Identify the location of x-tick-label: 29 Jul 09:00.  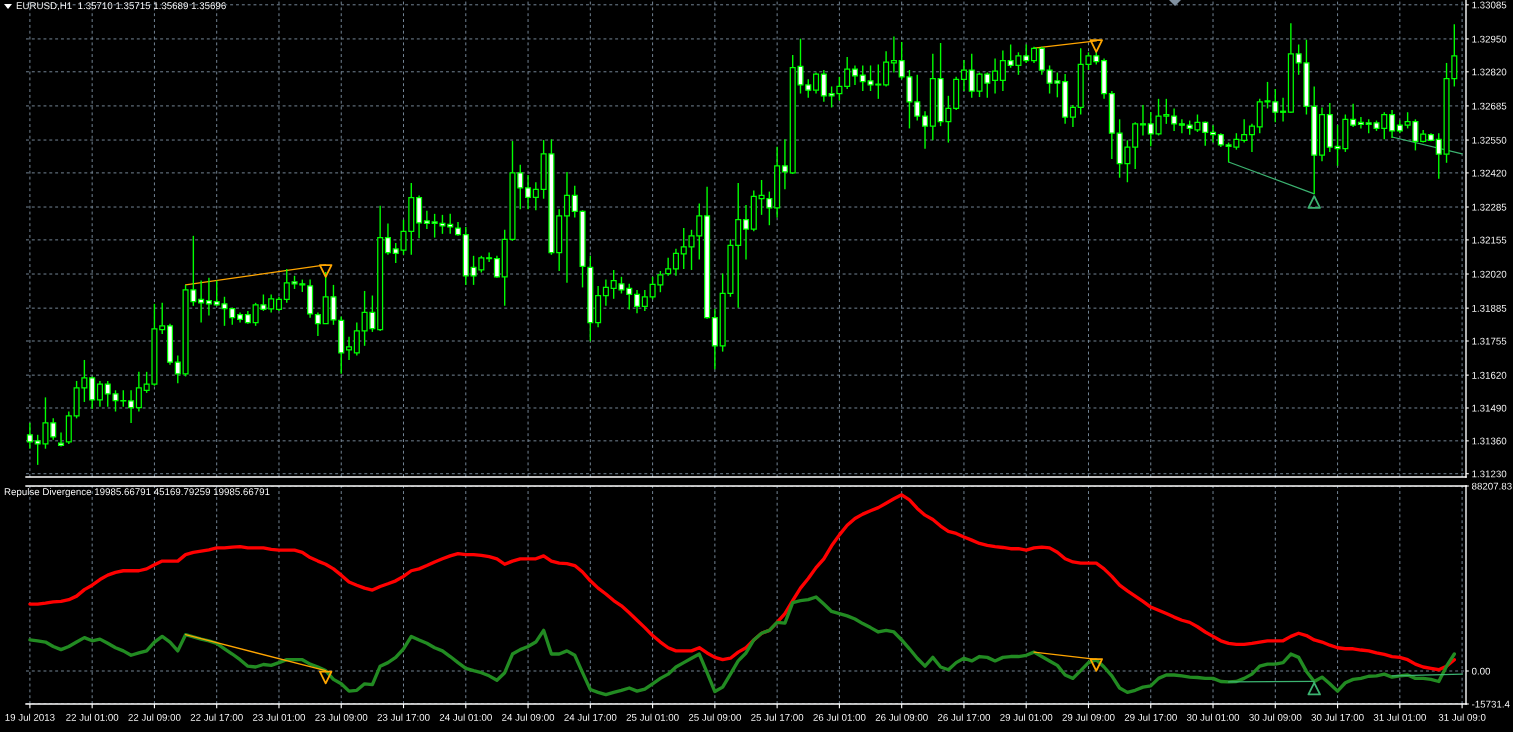
(1088, 717).